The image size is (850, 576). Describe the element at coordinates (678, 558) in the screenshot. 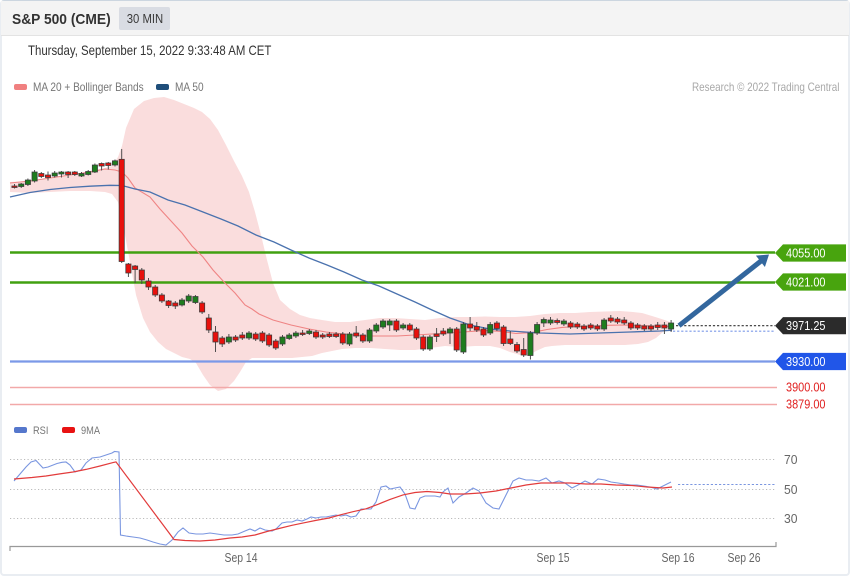

I see `svg-text: Sep 16` at that location.